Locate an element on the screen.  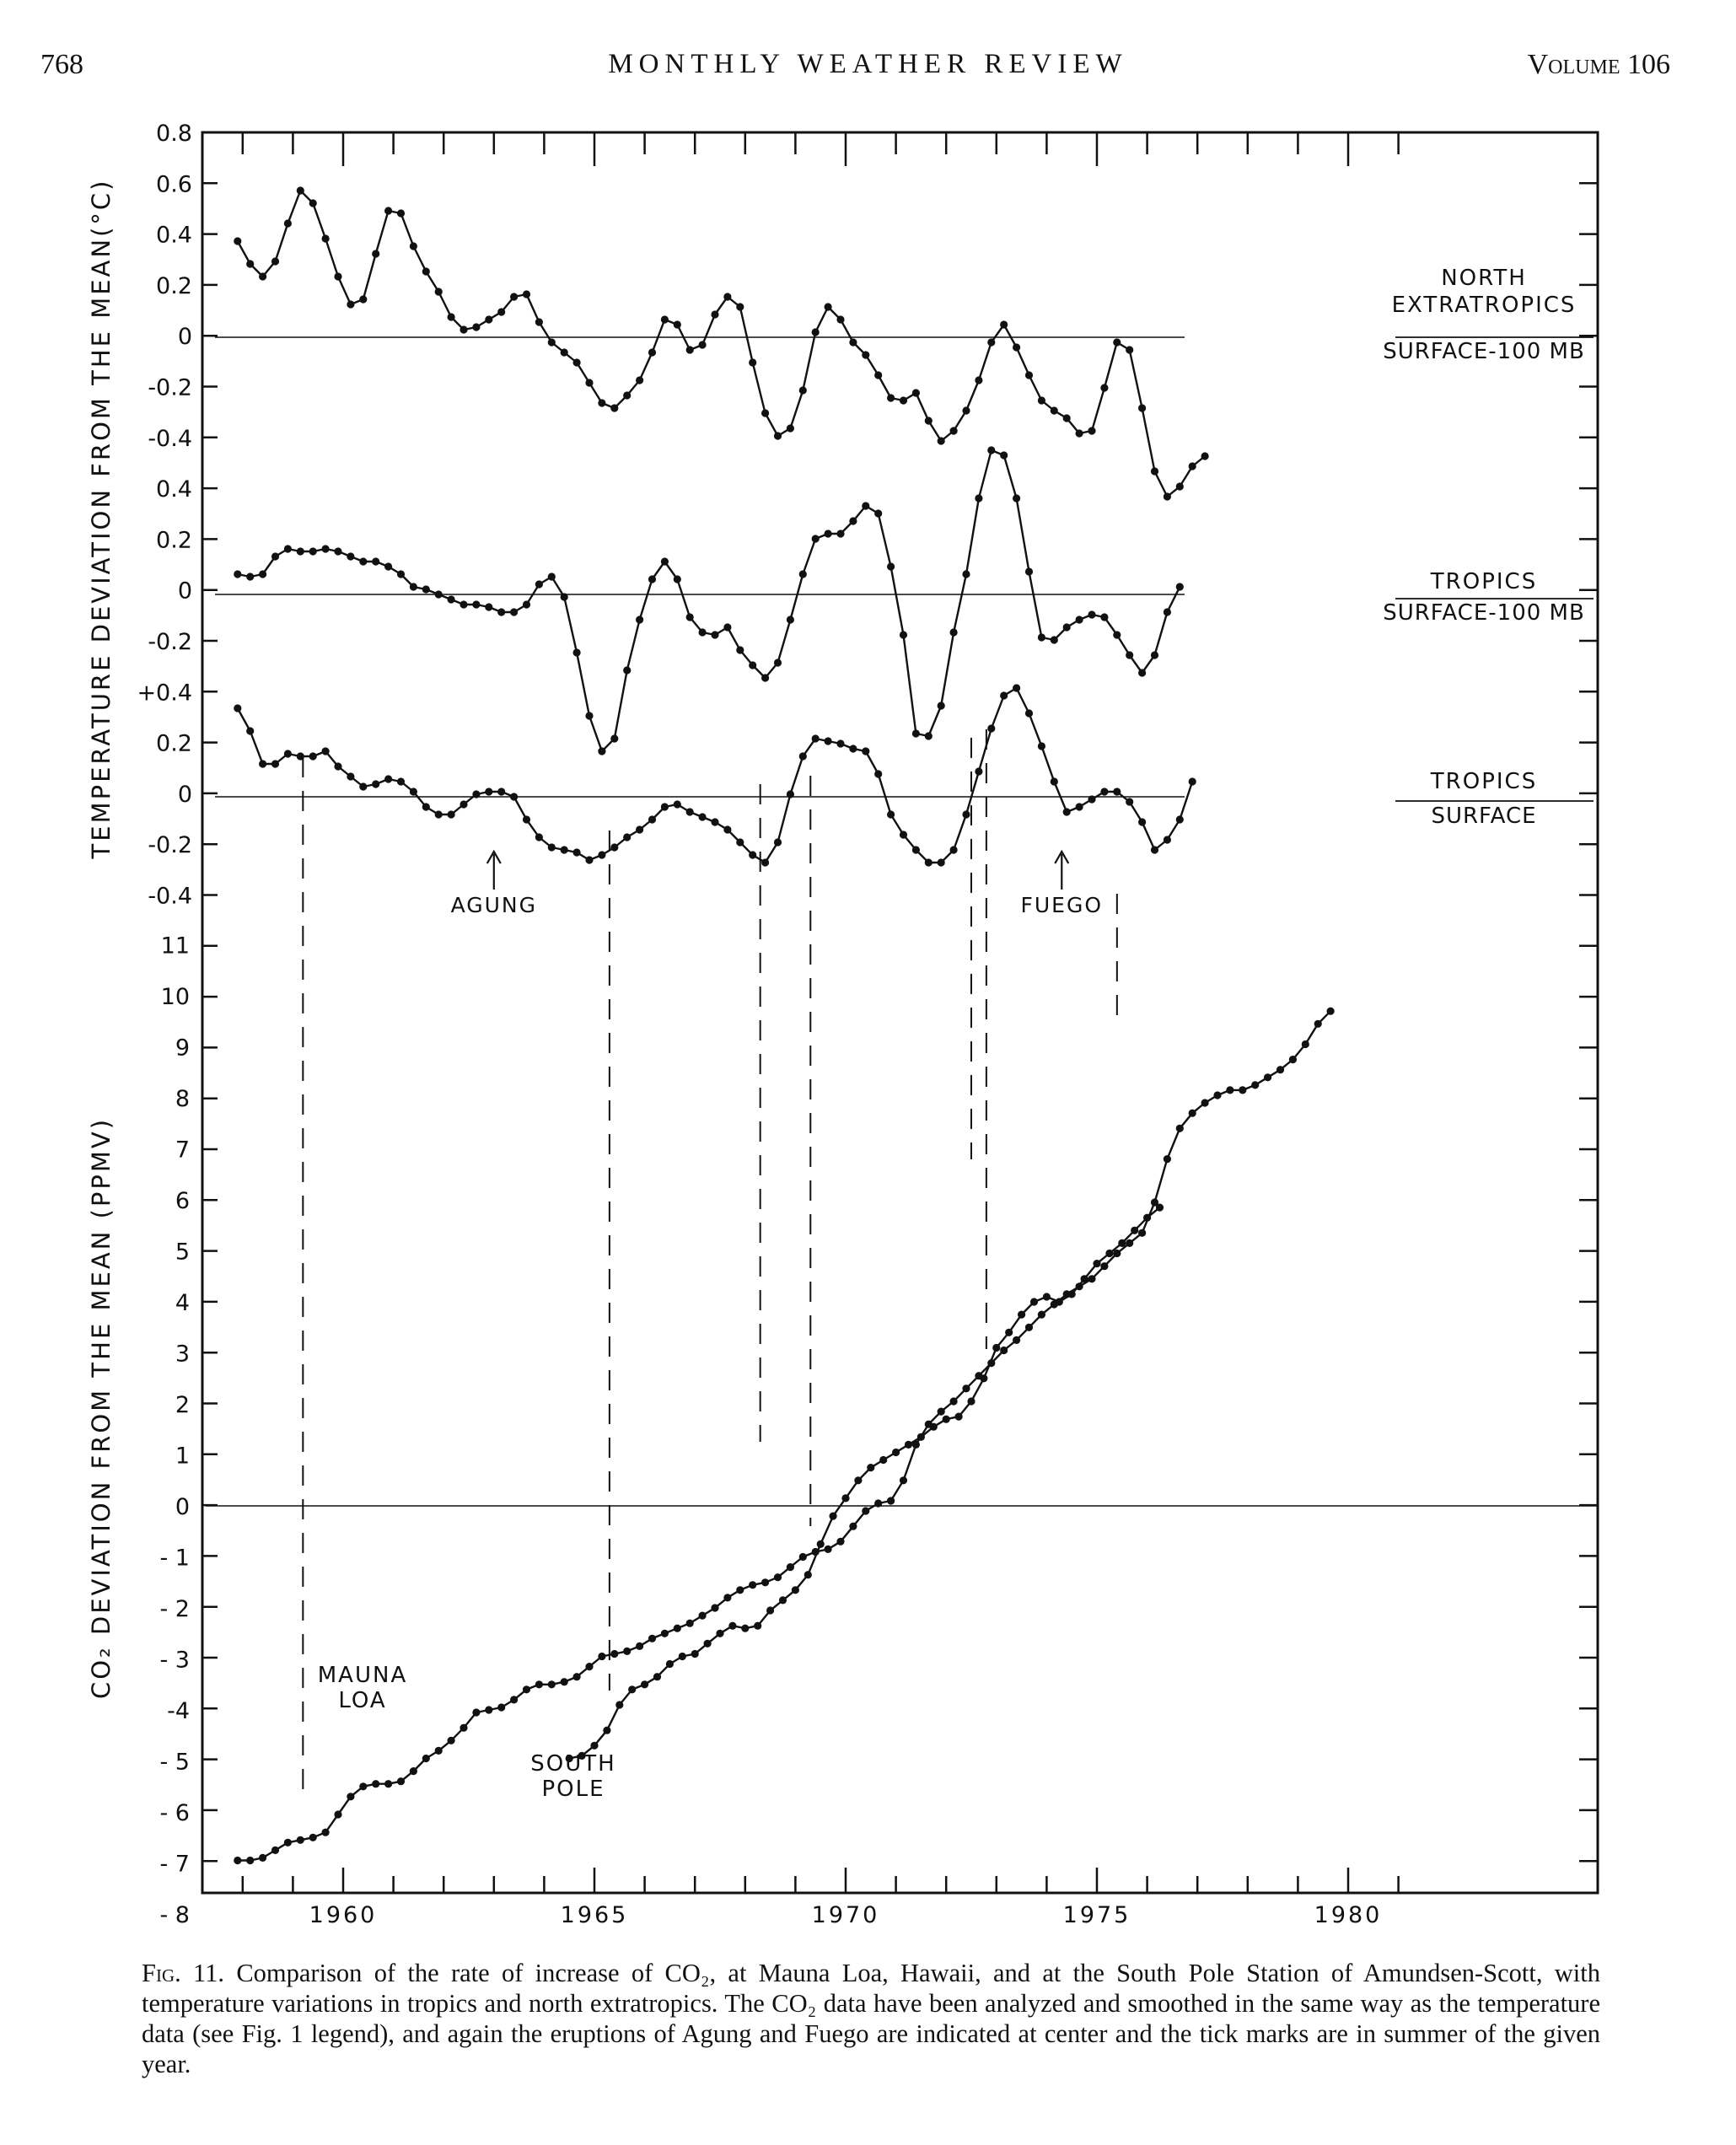
y-axis-label-co2: CO₂ DEVIATION FROM THE MEAN (PPMV) is located at coordinates (101, 1408).